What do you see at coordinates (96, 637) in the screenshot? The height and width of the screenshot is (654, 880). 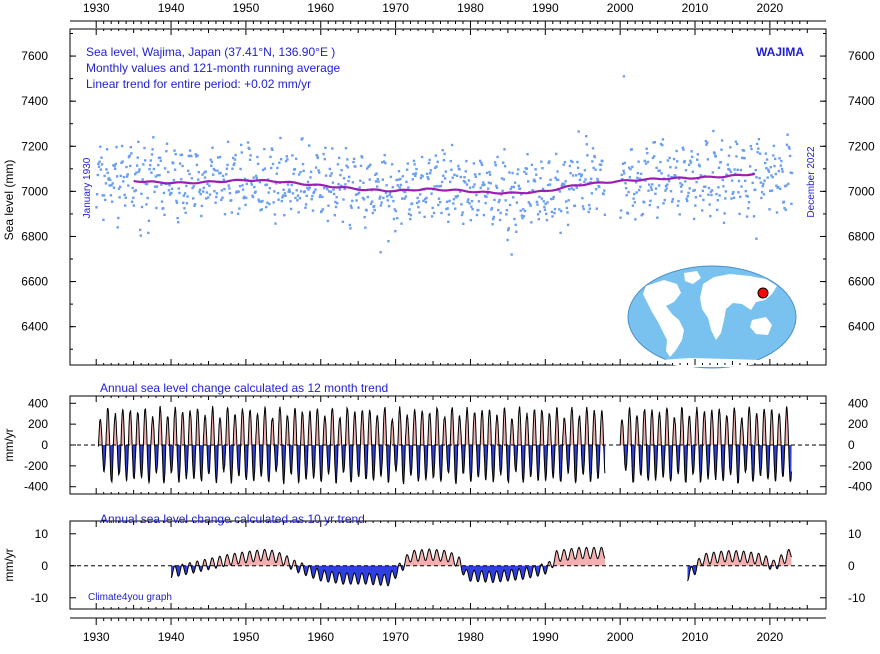 I see `x-tick-label-bottom: 1930` at bounding box center [96, 637].